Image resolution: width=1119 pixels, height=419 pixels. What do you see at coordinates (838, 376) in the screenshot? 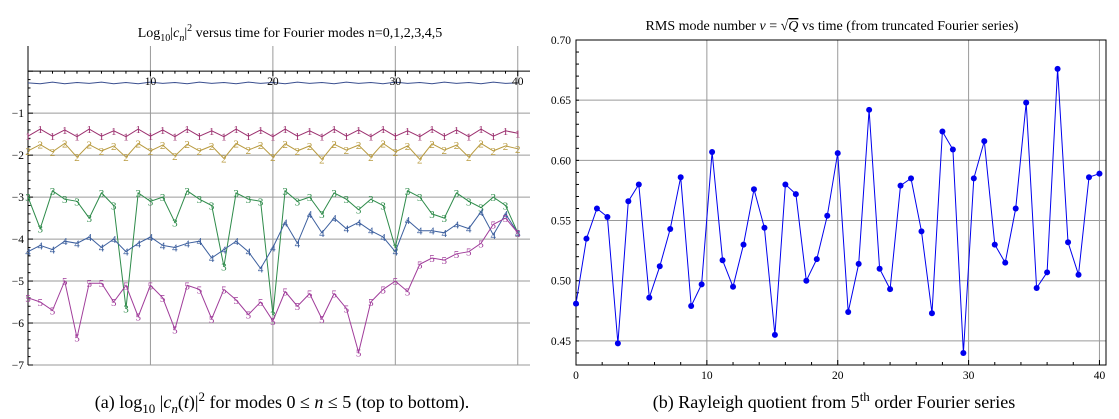
I see `b-x-tick-label: 20` at bounding box center [838, 376].